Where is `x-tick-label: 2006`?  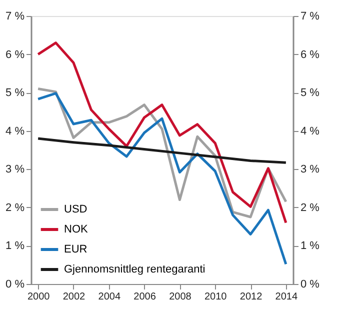
x-tick-label: 2006 is located at coordinates (145, 297).